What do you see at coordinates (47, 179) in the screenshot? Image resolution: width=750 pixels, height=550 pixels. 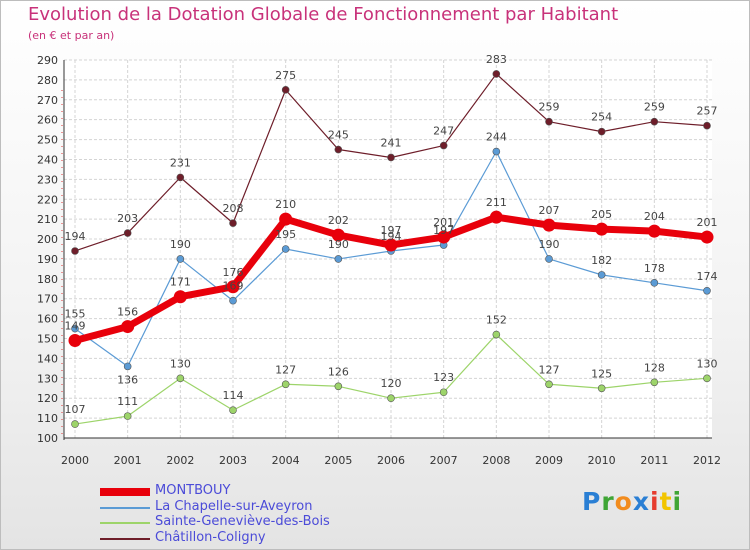 I see `y-tick-label: 230` at bounding box center [47, 179].